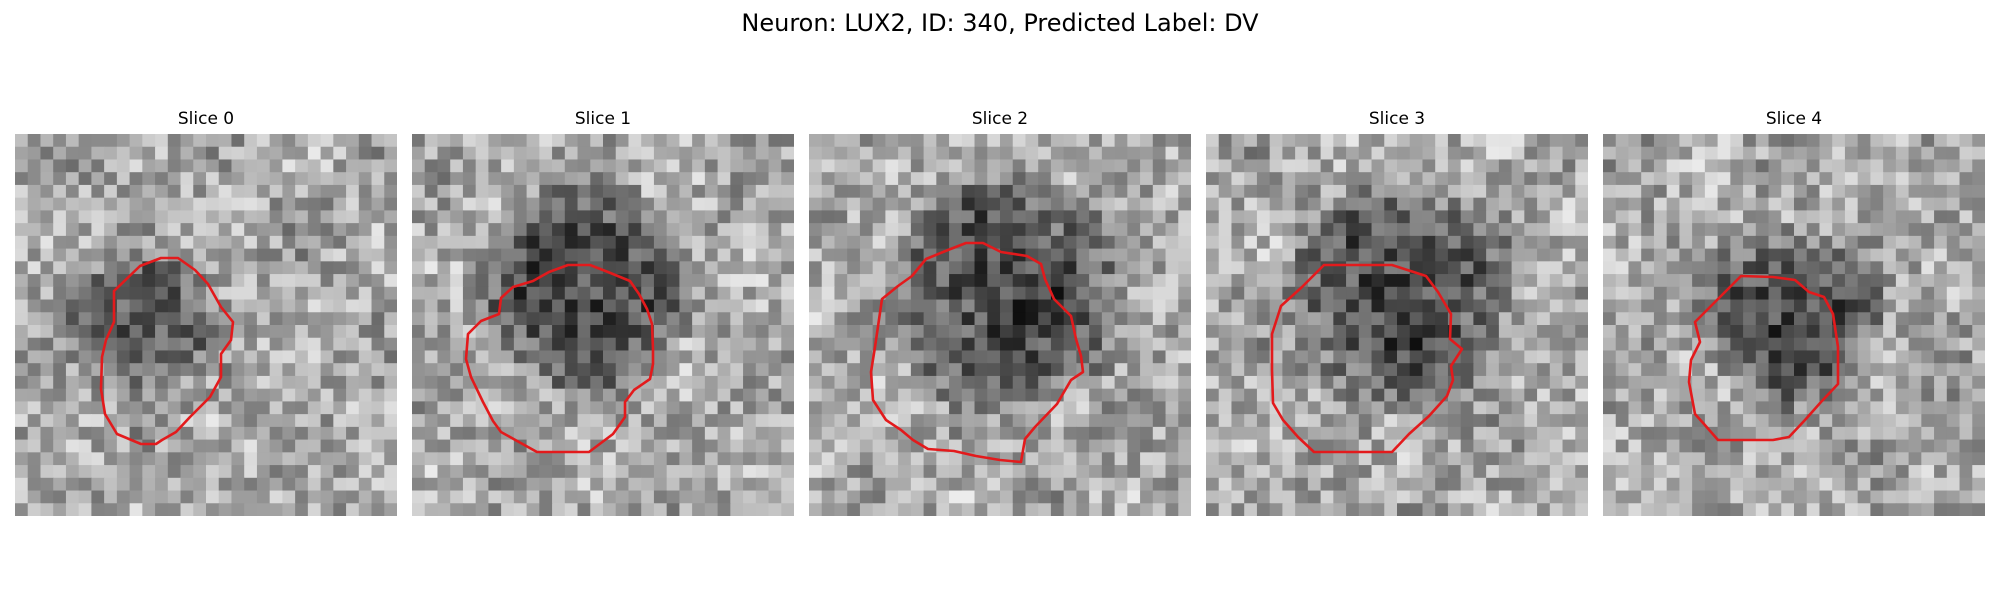 This screenshot has height=600, width=2000. I want to click on slice-panel-3: Slice 3, so click(1397, 312).